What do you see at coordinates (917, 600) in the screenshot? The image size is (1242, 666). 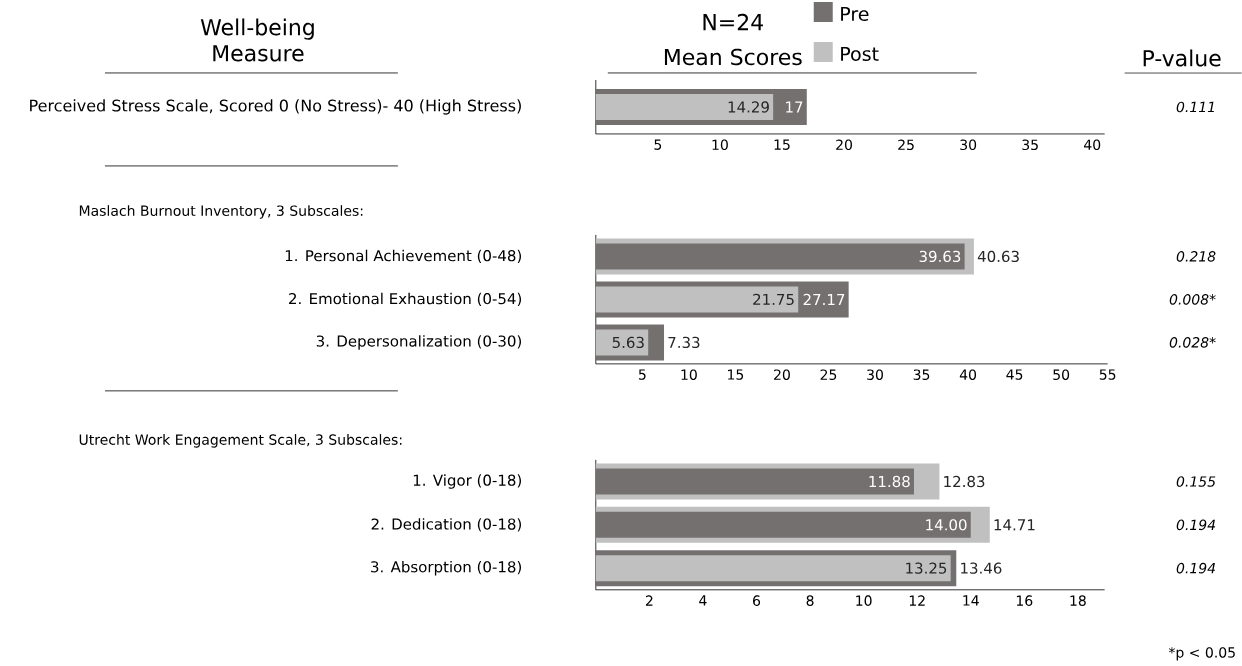 I see `x-tick-label: 12` at bounding box center [917, 600].